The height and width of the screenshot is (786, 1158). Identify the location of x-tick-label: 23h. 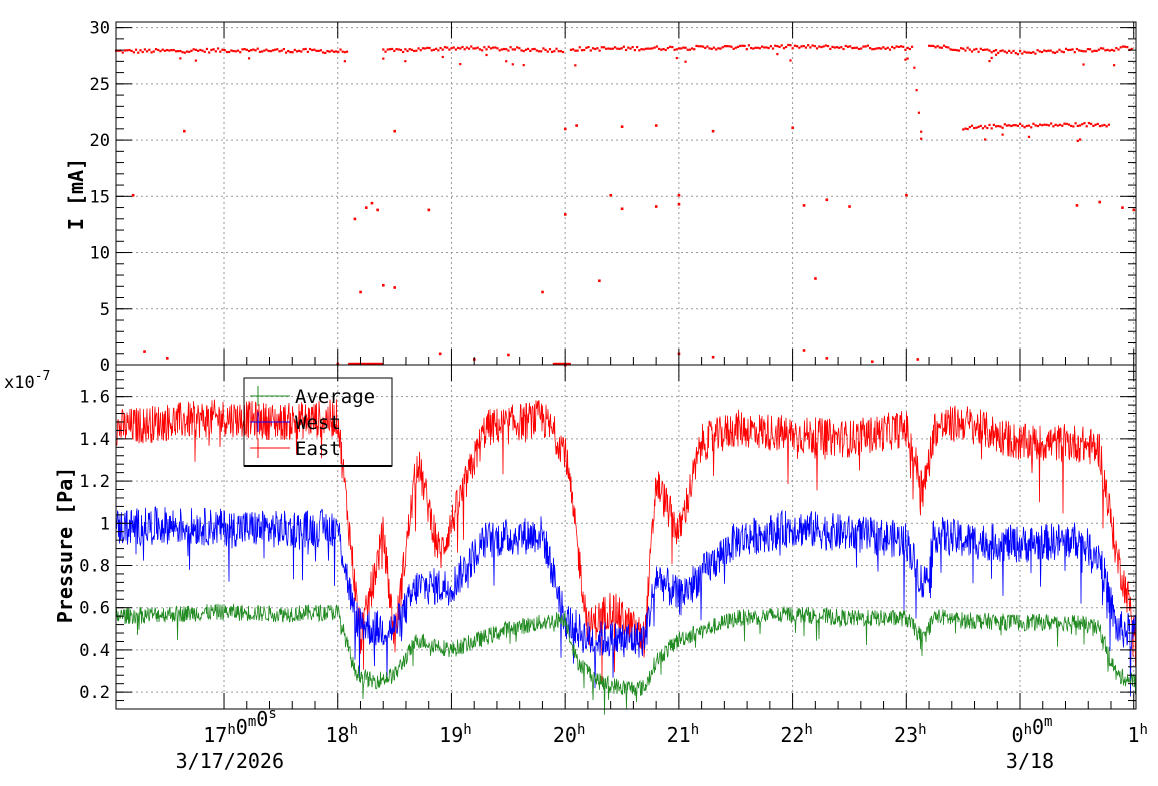
(910, 734).